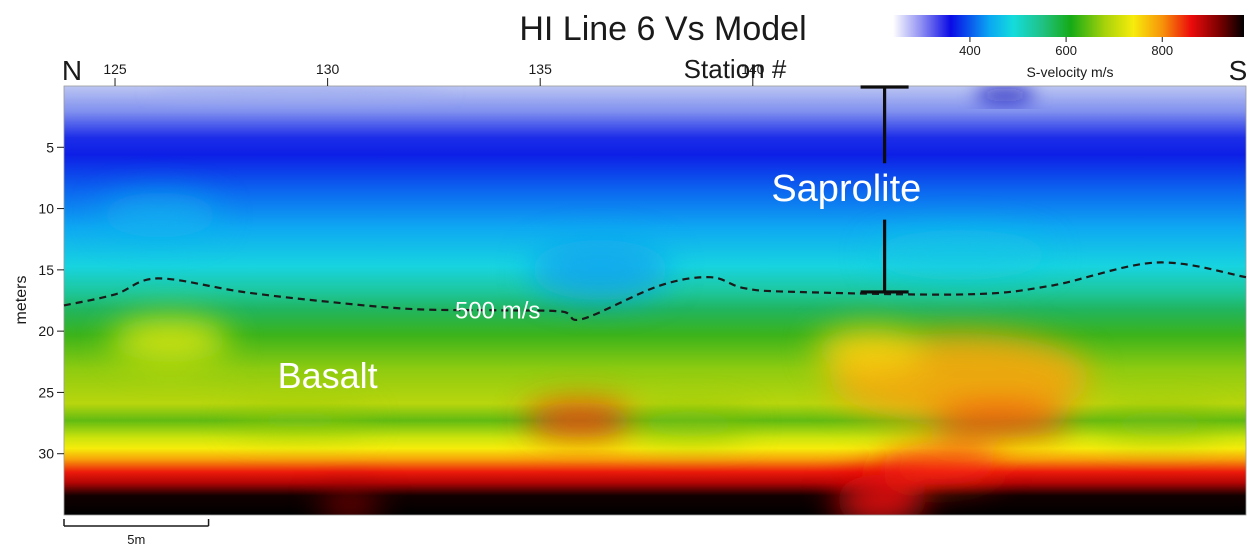  I want to click on basalt-label: Basalt, so click(328, 375).